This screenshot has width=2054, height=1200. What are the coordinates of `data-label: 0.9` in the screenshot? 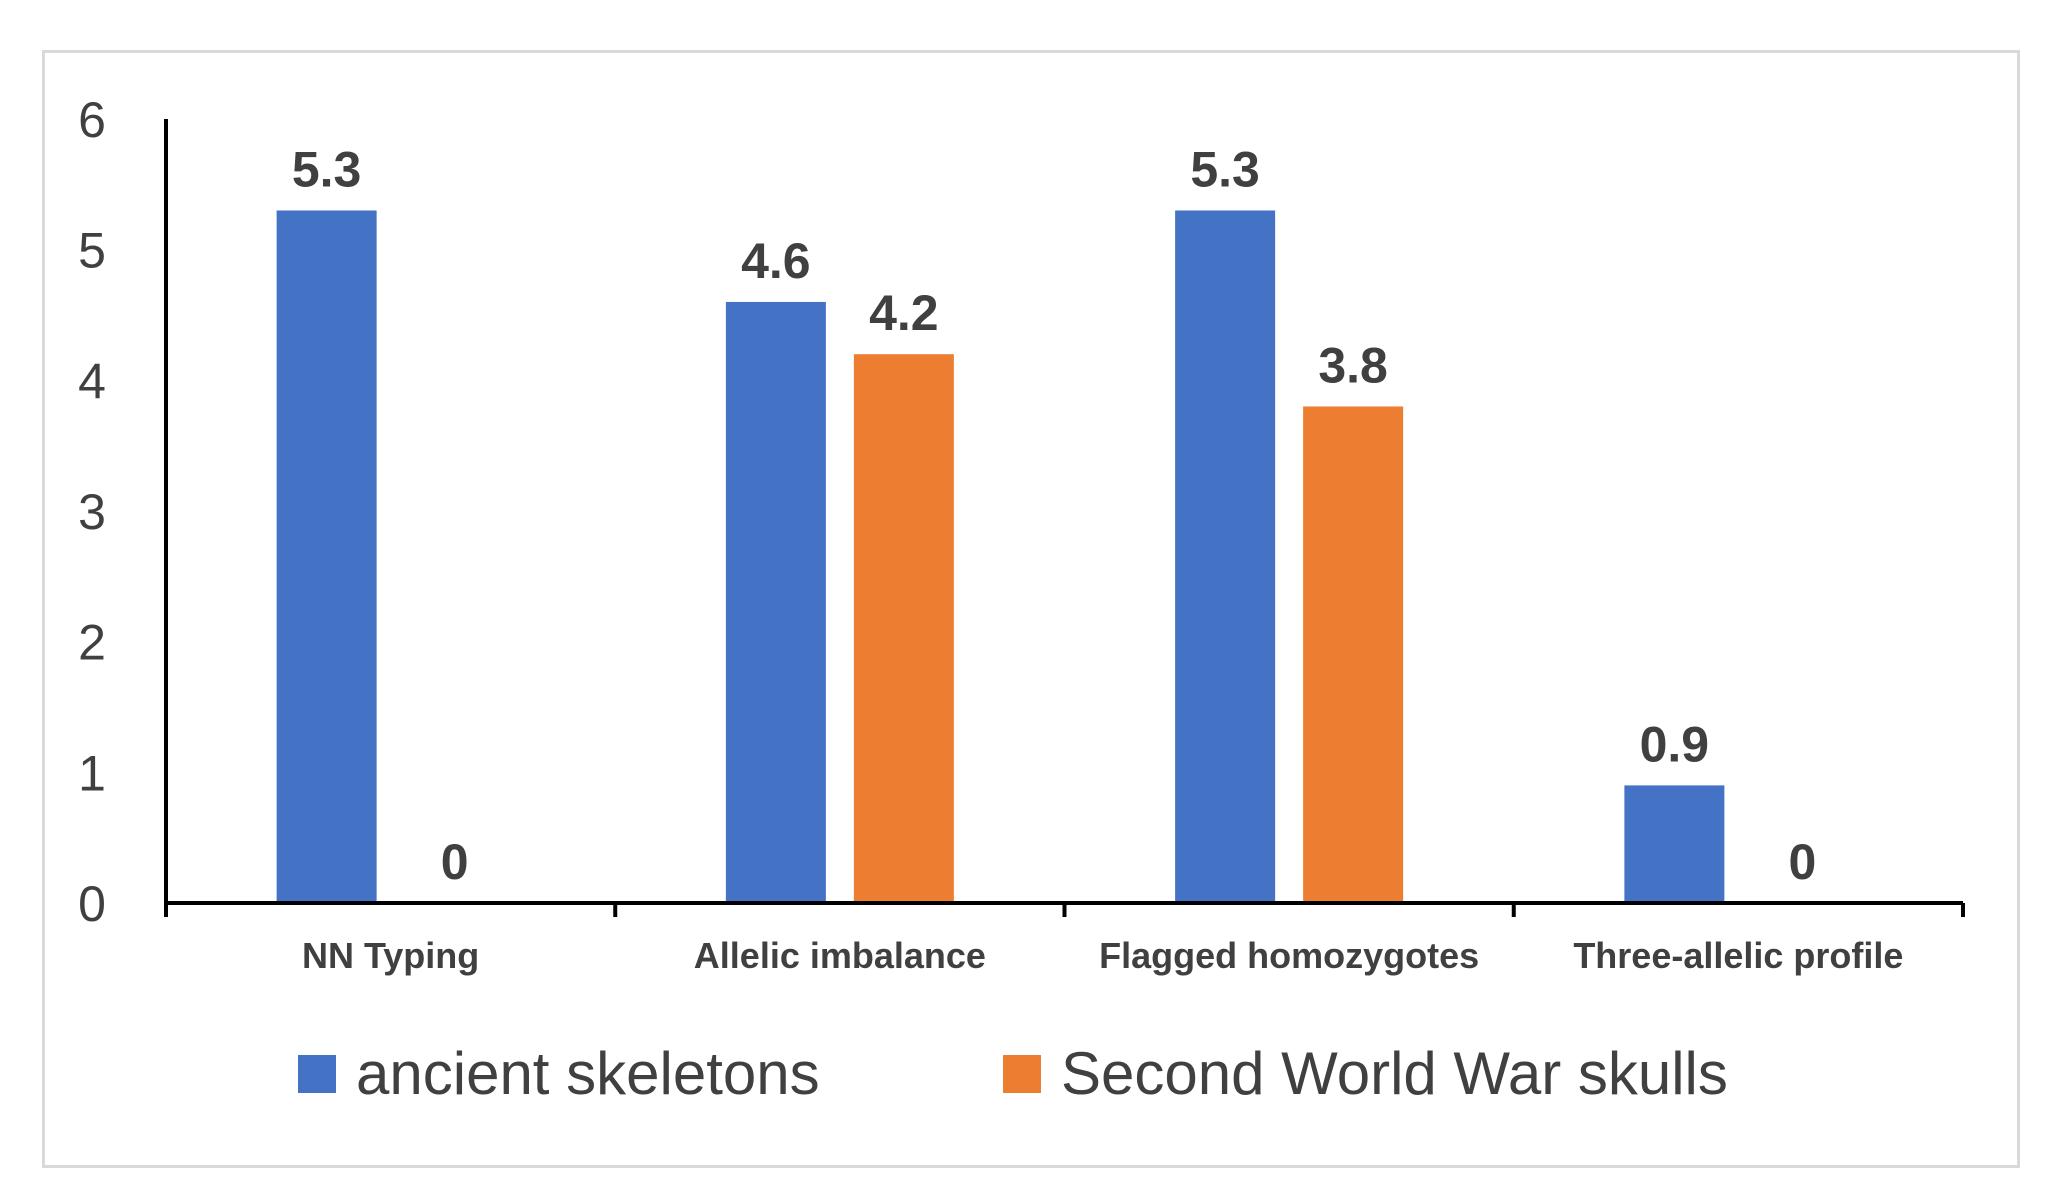 It's located at (1675, 744).